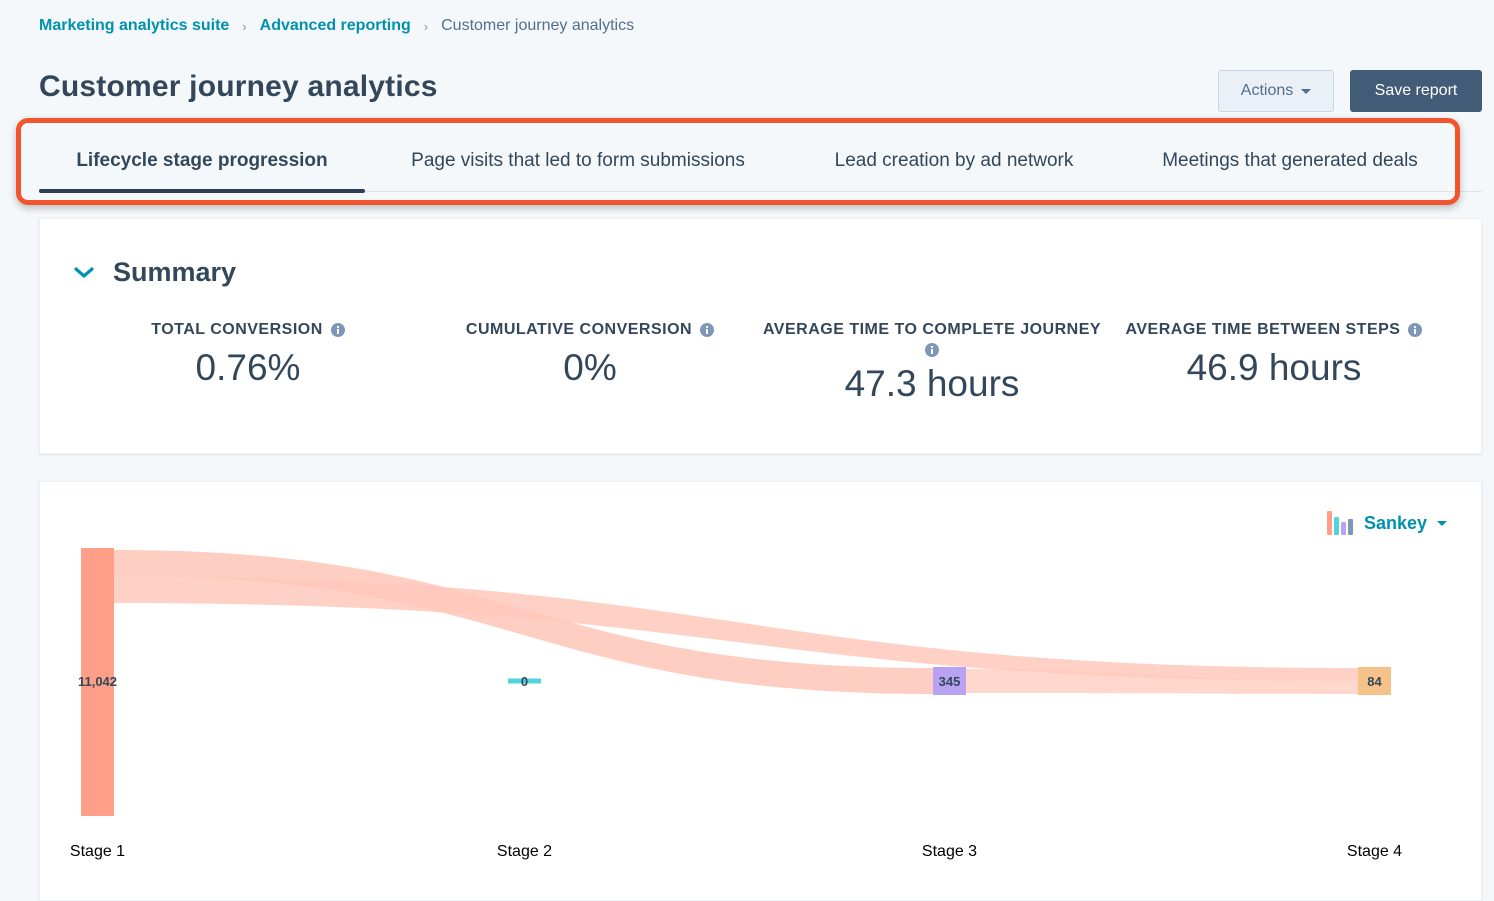 The width and height of the screenshot is (1494, 901). Describe the element at coordinates (84, 273) in the screenshot. I see `chevron-down-icon` at that location.